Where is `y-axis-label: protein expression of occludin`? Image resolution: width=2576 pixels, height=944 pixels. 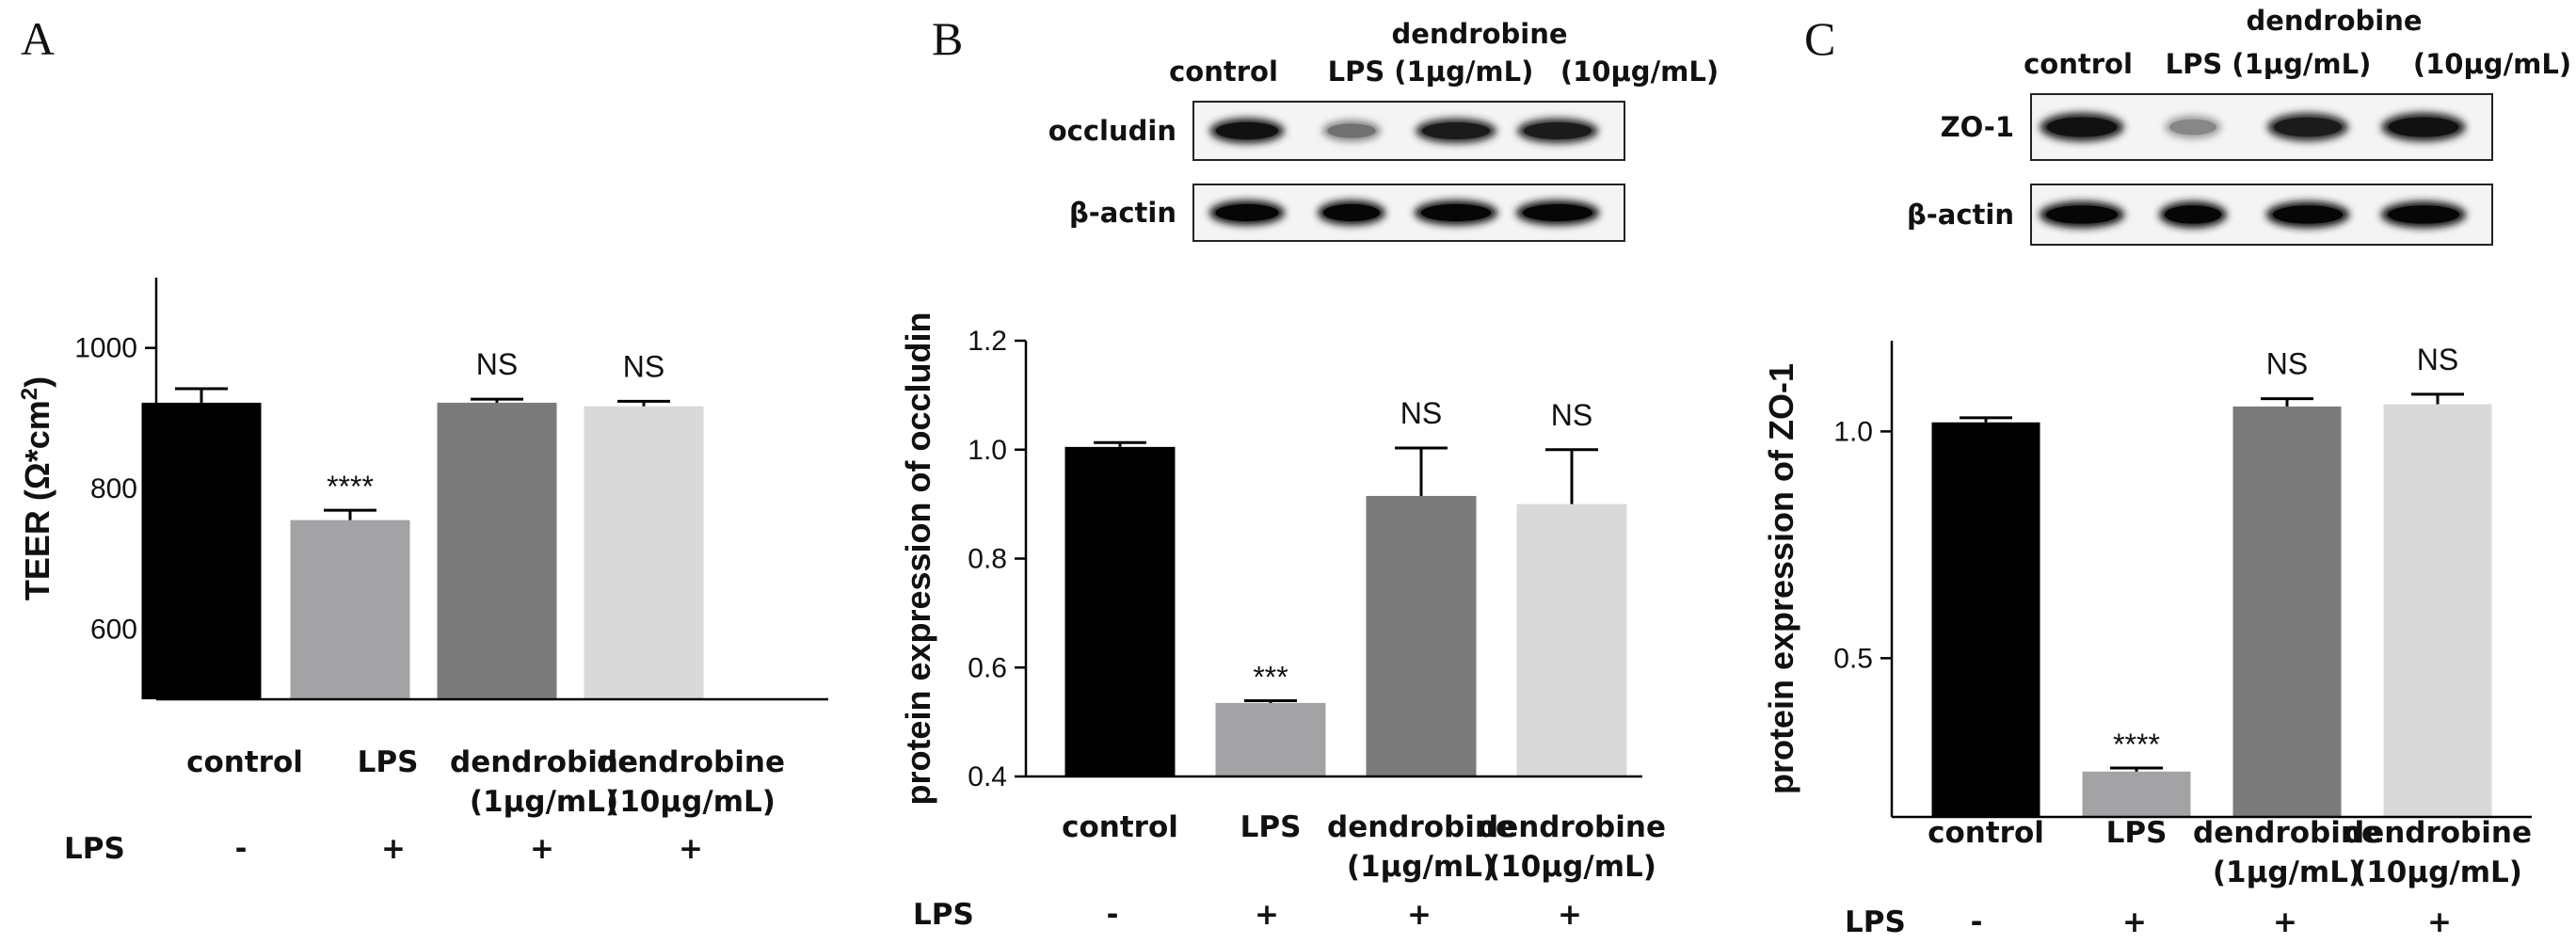
y-axis-label: protein expression of occludin is located at coordinates (918, 558).